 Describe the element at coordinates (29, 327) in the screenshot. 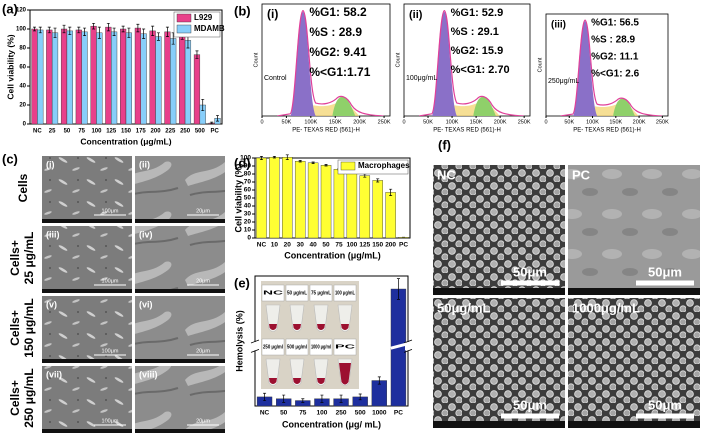

I see `row-label: 150 μg/mL` at that location.